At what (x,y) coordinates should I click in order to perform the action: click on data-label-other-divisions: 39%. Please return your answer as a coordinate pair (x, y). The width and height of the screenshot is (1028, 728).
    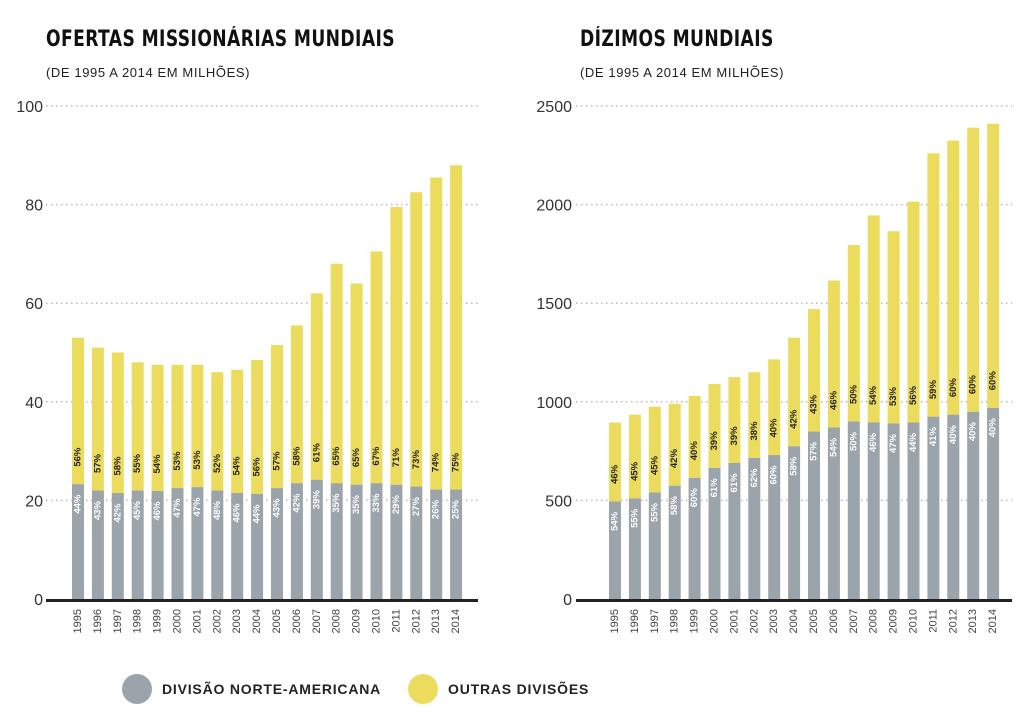
    Looking at the image, I should click on (734, 436).